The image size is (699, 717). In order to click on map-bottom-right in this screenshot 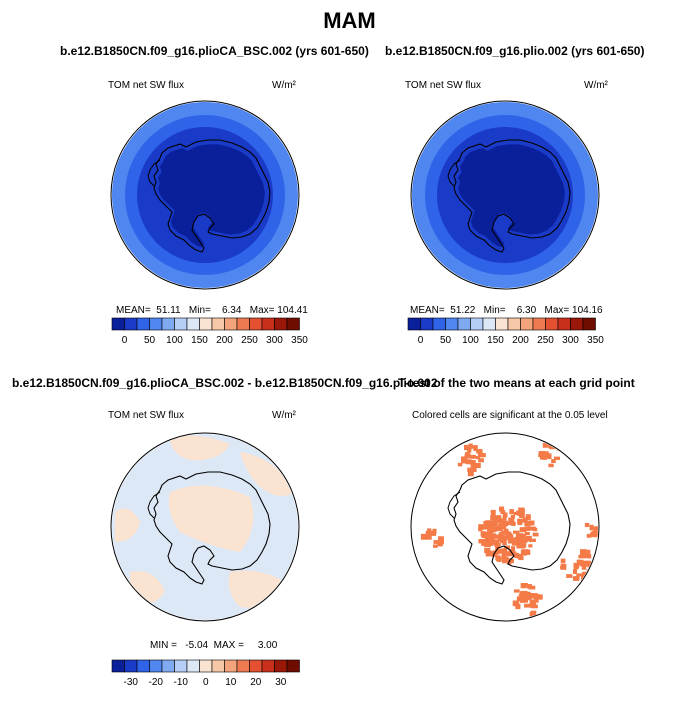, I will do `click(505, 527)`.